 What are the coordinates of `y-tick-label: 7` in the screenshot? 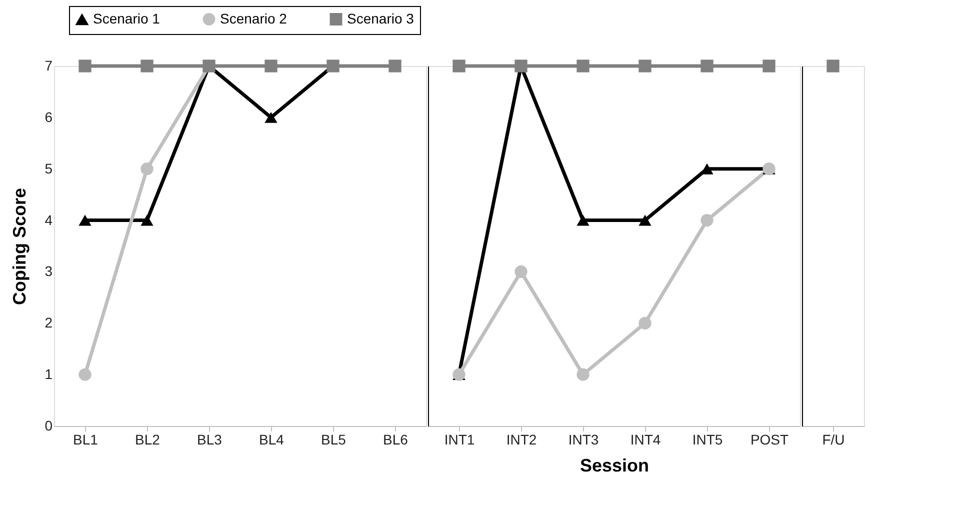 It's located at (48, 66).